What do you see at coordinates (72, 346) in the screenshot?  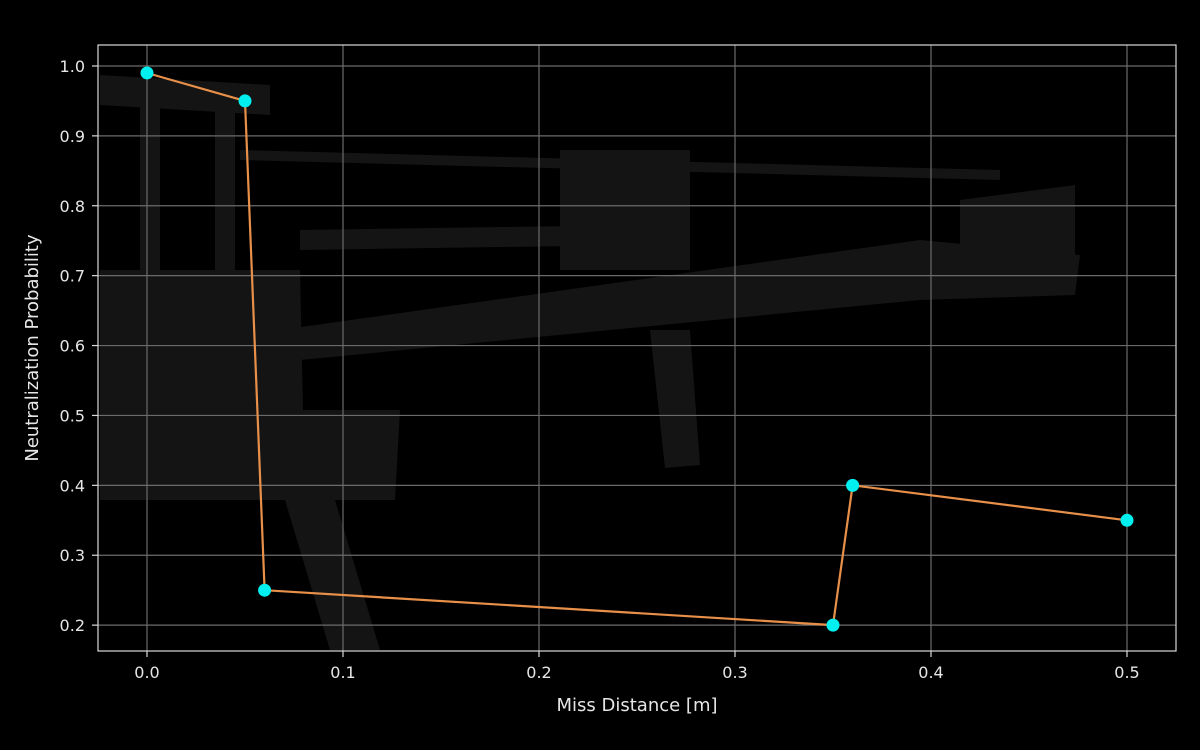 I see `y-tick-label: 0.6` at bounding box center [72, 346].